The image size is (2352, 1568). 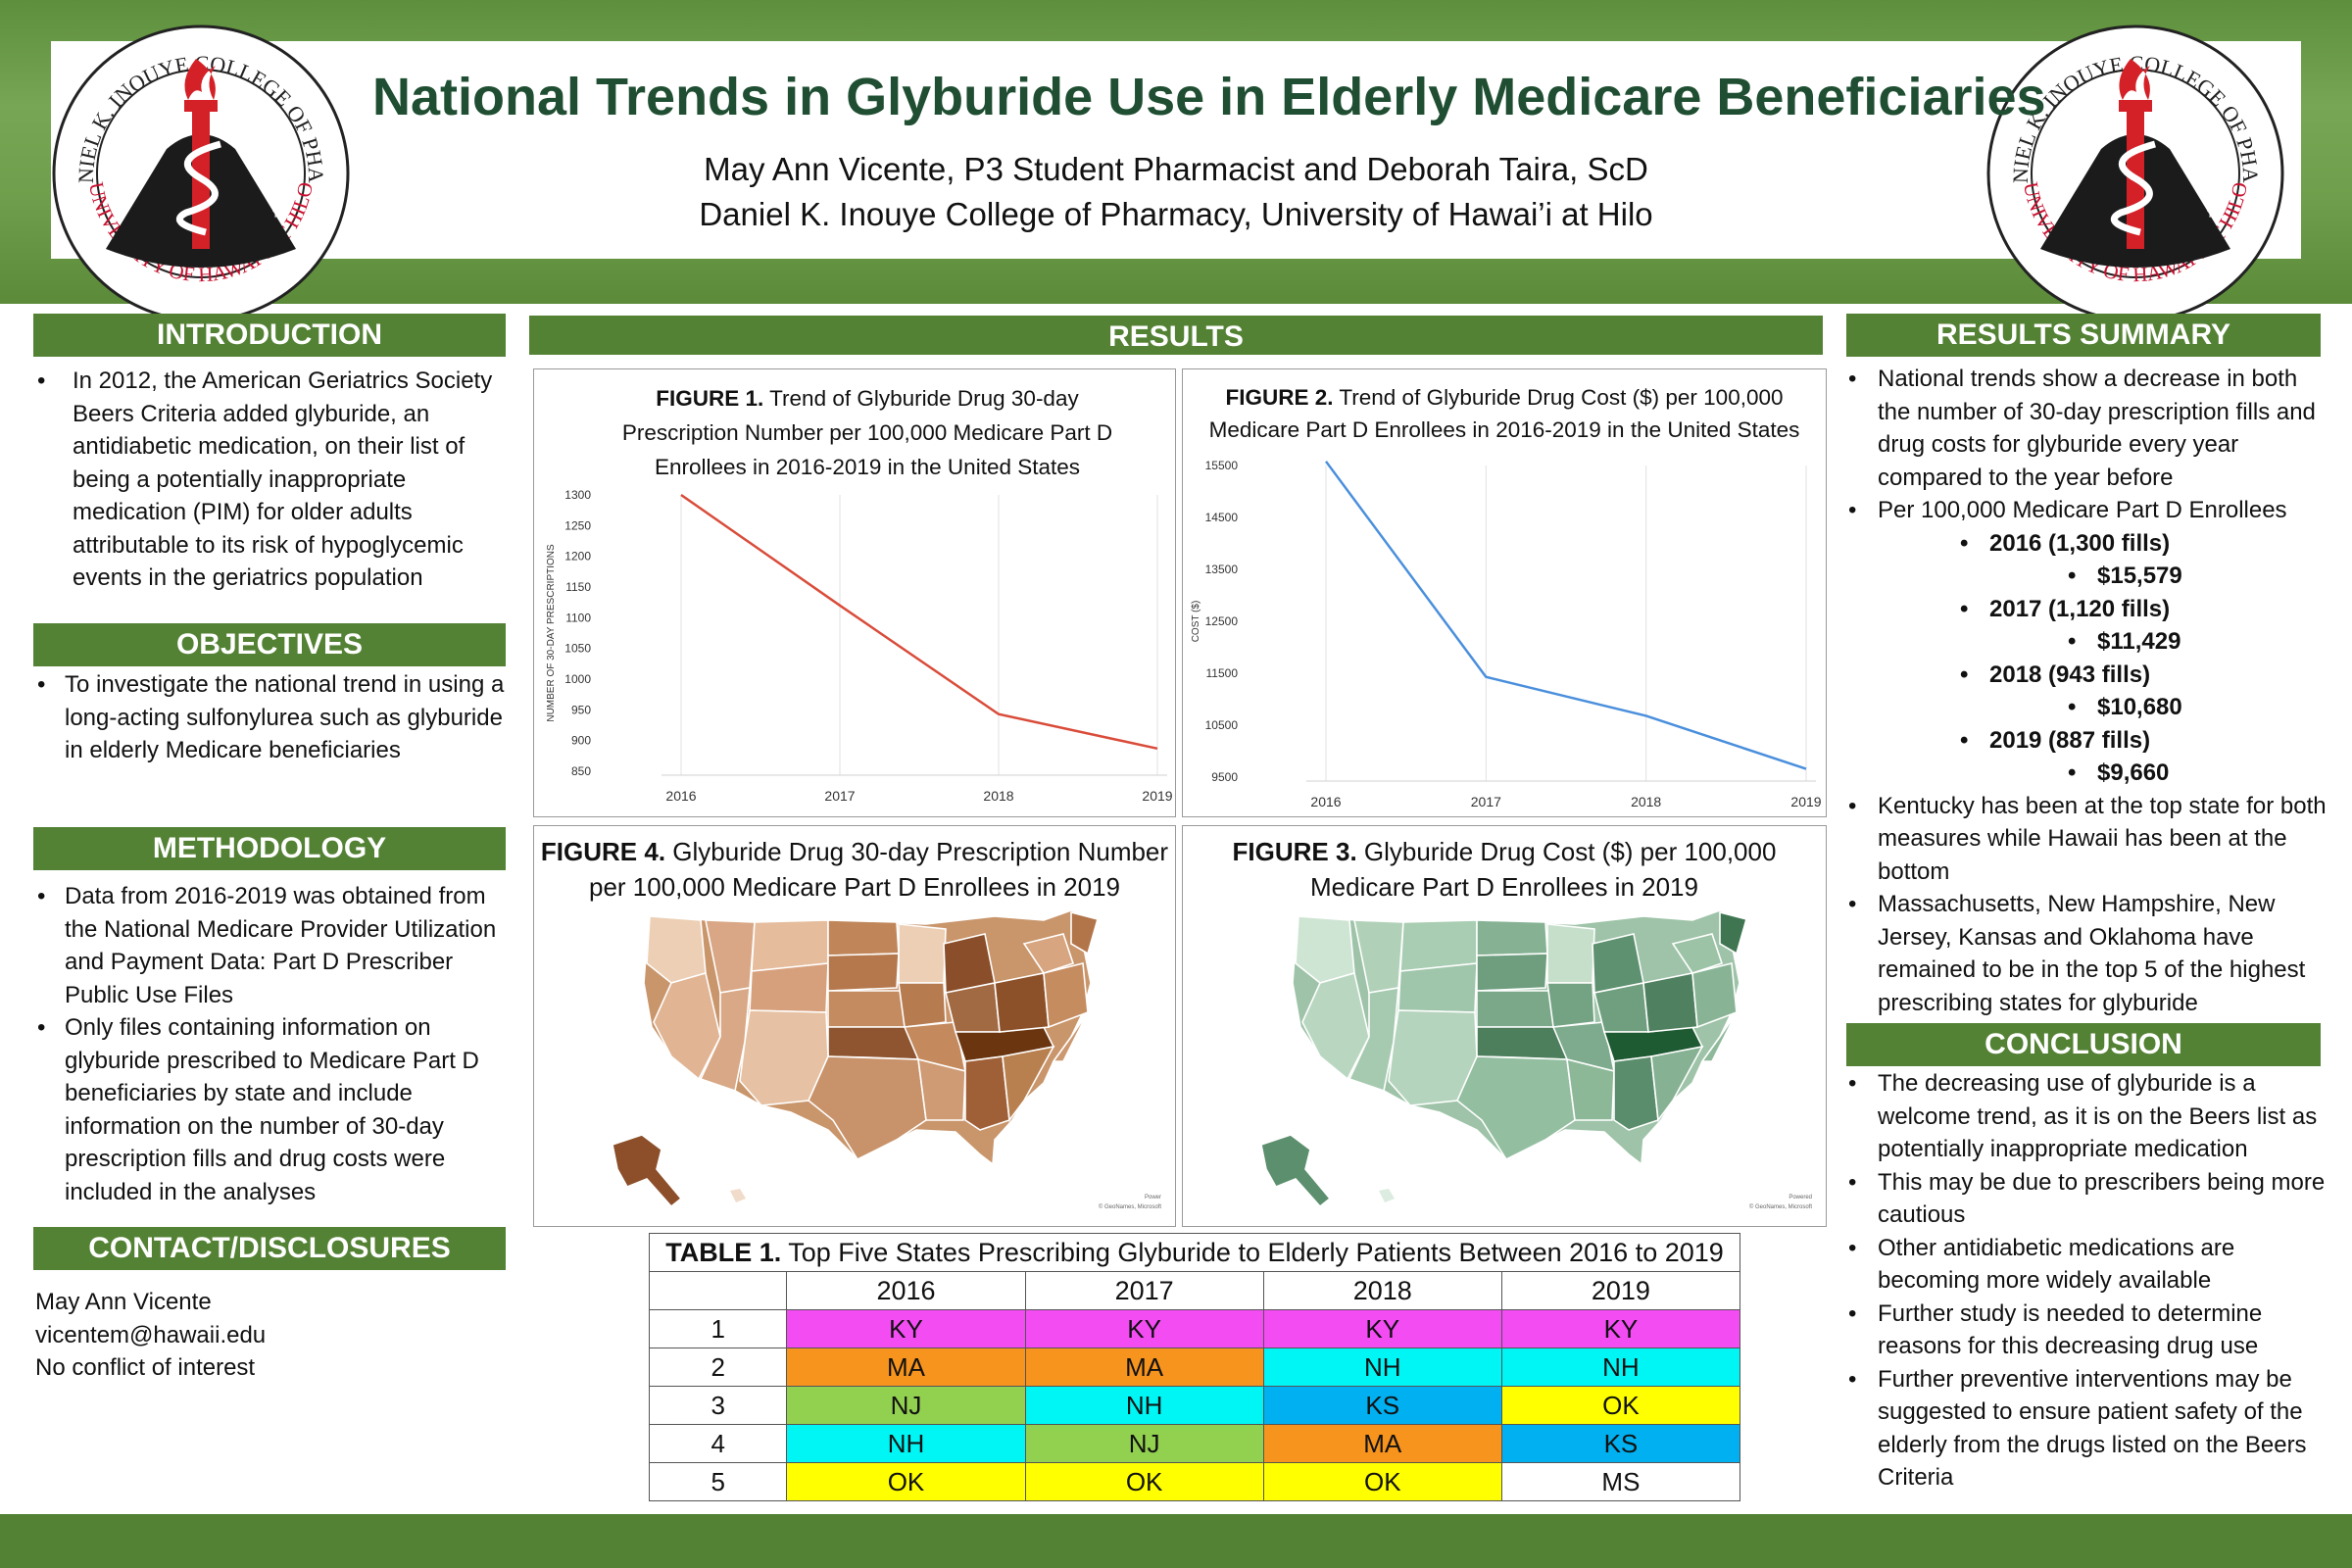 What do you see at coordinates (2087, 544) in the screenshot?
I see `summary-year-2016: 2016 (1,300 fills)` at bounding box center [2087, 544].